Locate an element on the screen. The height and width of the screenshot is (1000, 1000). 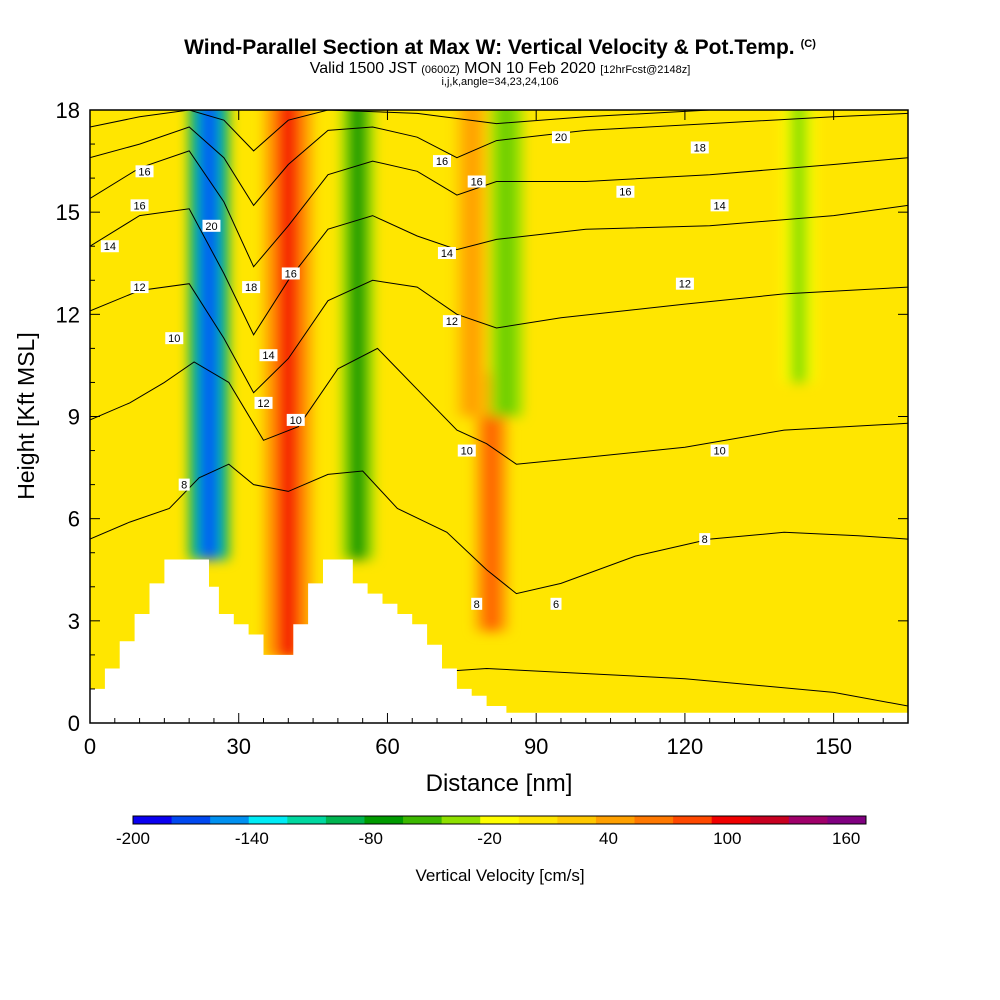
colorbar-label: Vertical Velocity [cm/s] is located at coordinates (499, 875).